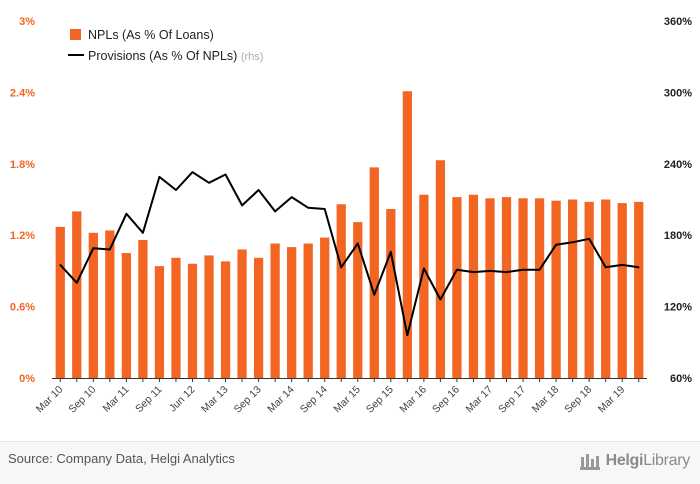 This screenshot has height=484, width=700. What do you see at coordinates (75, 34) in the screenshot?
I see `legend-swatch-npl` at bounding box center [75, 34].